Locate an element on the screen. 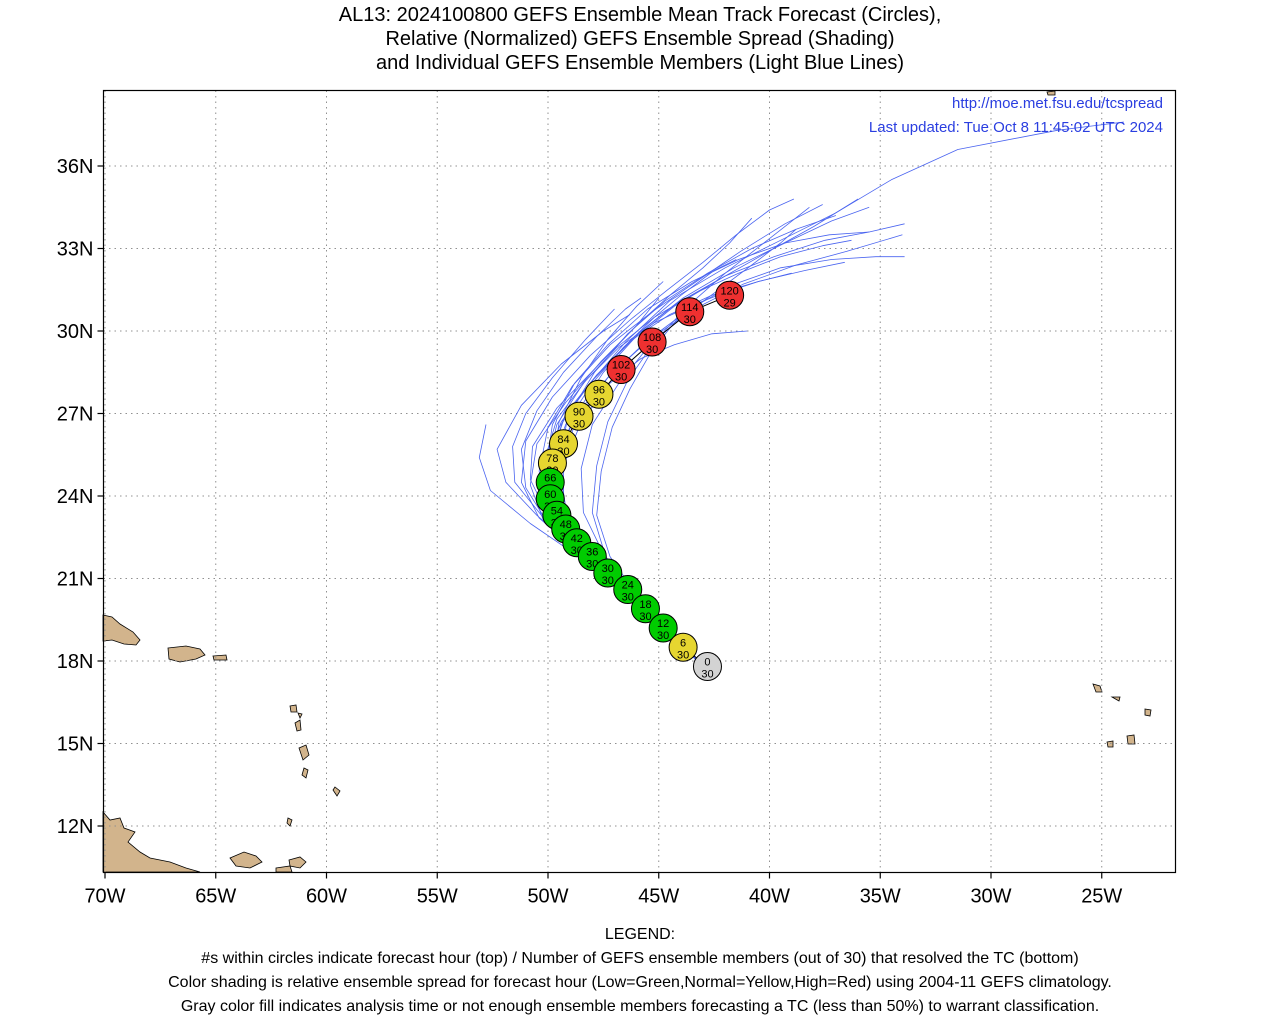 This screenshot has height=1024, width=1280. track-point: 030 is located at coordinates (707, 666).